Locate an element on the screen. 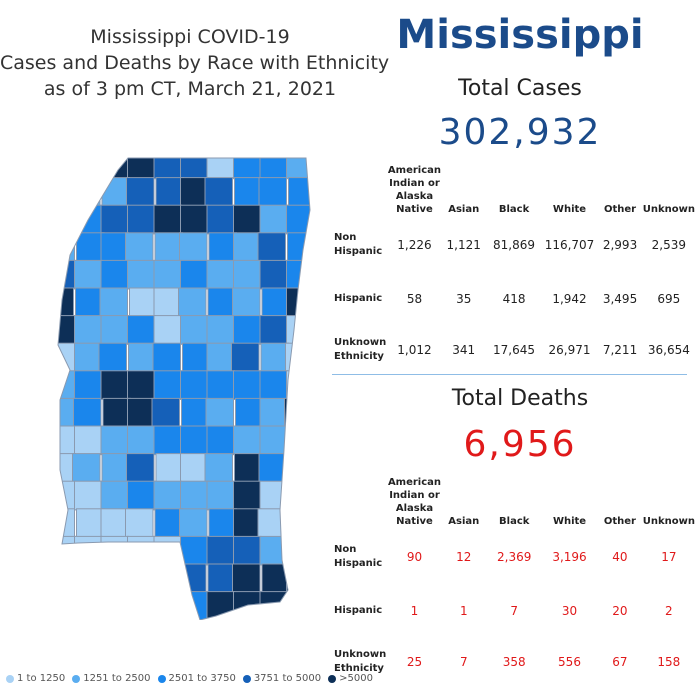 This screenshot has height=695, width=695. table-row: Hispanic 1 1 7 30 20 2 is located at coordinates (512, 611).